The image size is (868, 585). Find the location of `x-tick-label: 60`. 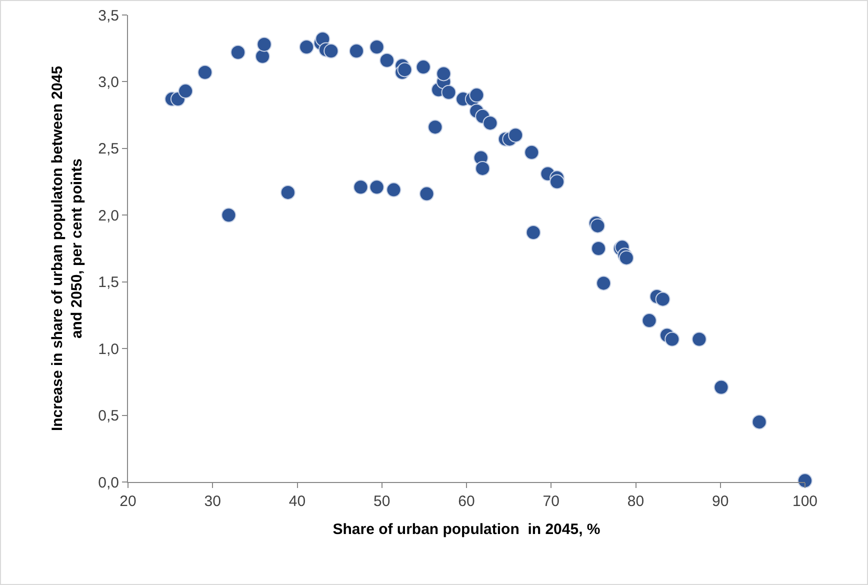

x-tick-label: 60 is located at coordinates (466, 501).